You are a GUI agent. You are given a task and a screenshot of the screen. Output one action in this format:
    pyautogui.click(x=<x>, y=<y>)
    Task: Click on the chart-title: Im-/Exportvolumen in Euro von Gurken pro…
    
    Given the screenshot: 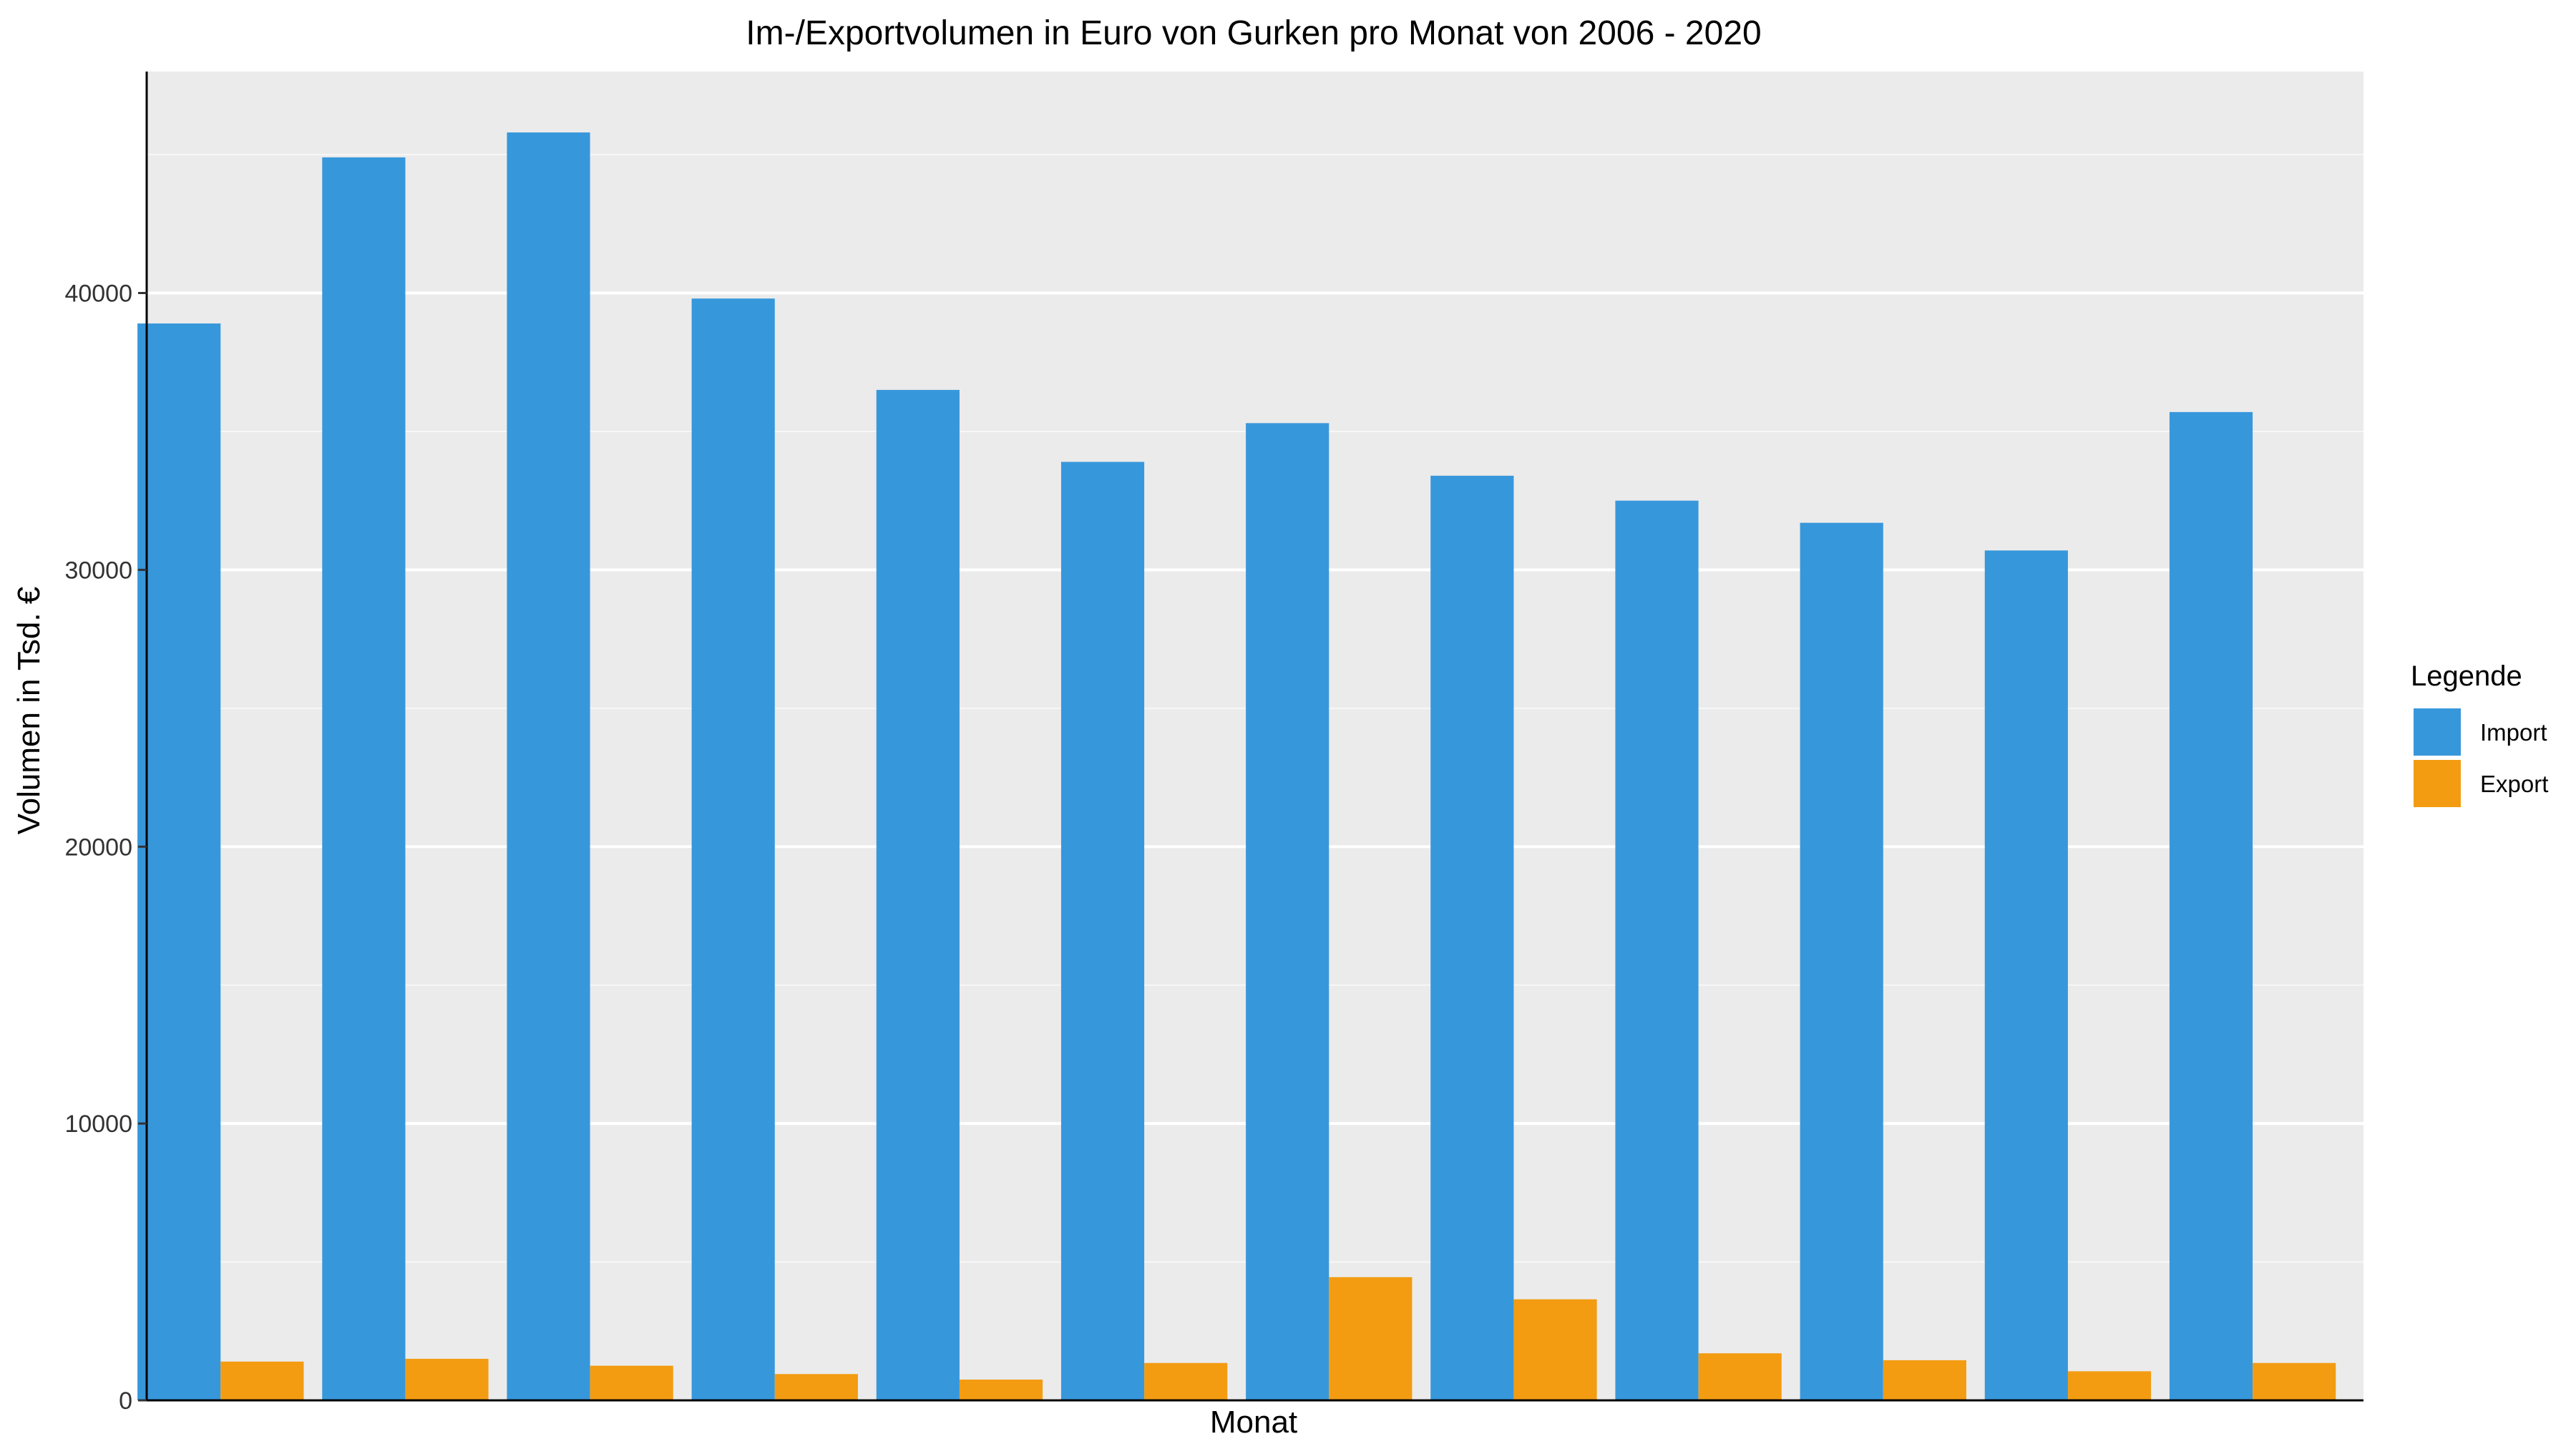 What is the action you would take?
    pyautogui.click(x=1253, y=33)
    